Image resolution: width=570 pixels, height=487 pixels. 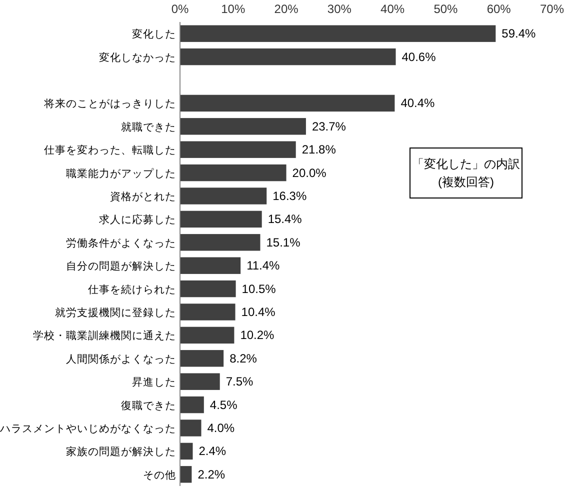 I want to click on y-tick-label: 就職できた, so click(x=148, y=127).